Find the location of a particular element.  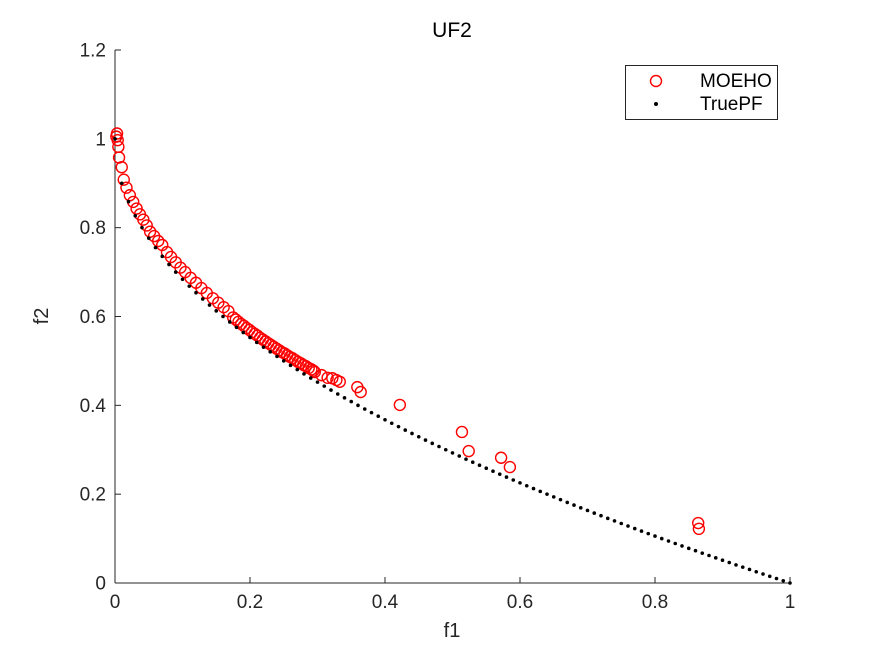

y-tick-label: 0 is located at coordinates (100, 584).